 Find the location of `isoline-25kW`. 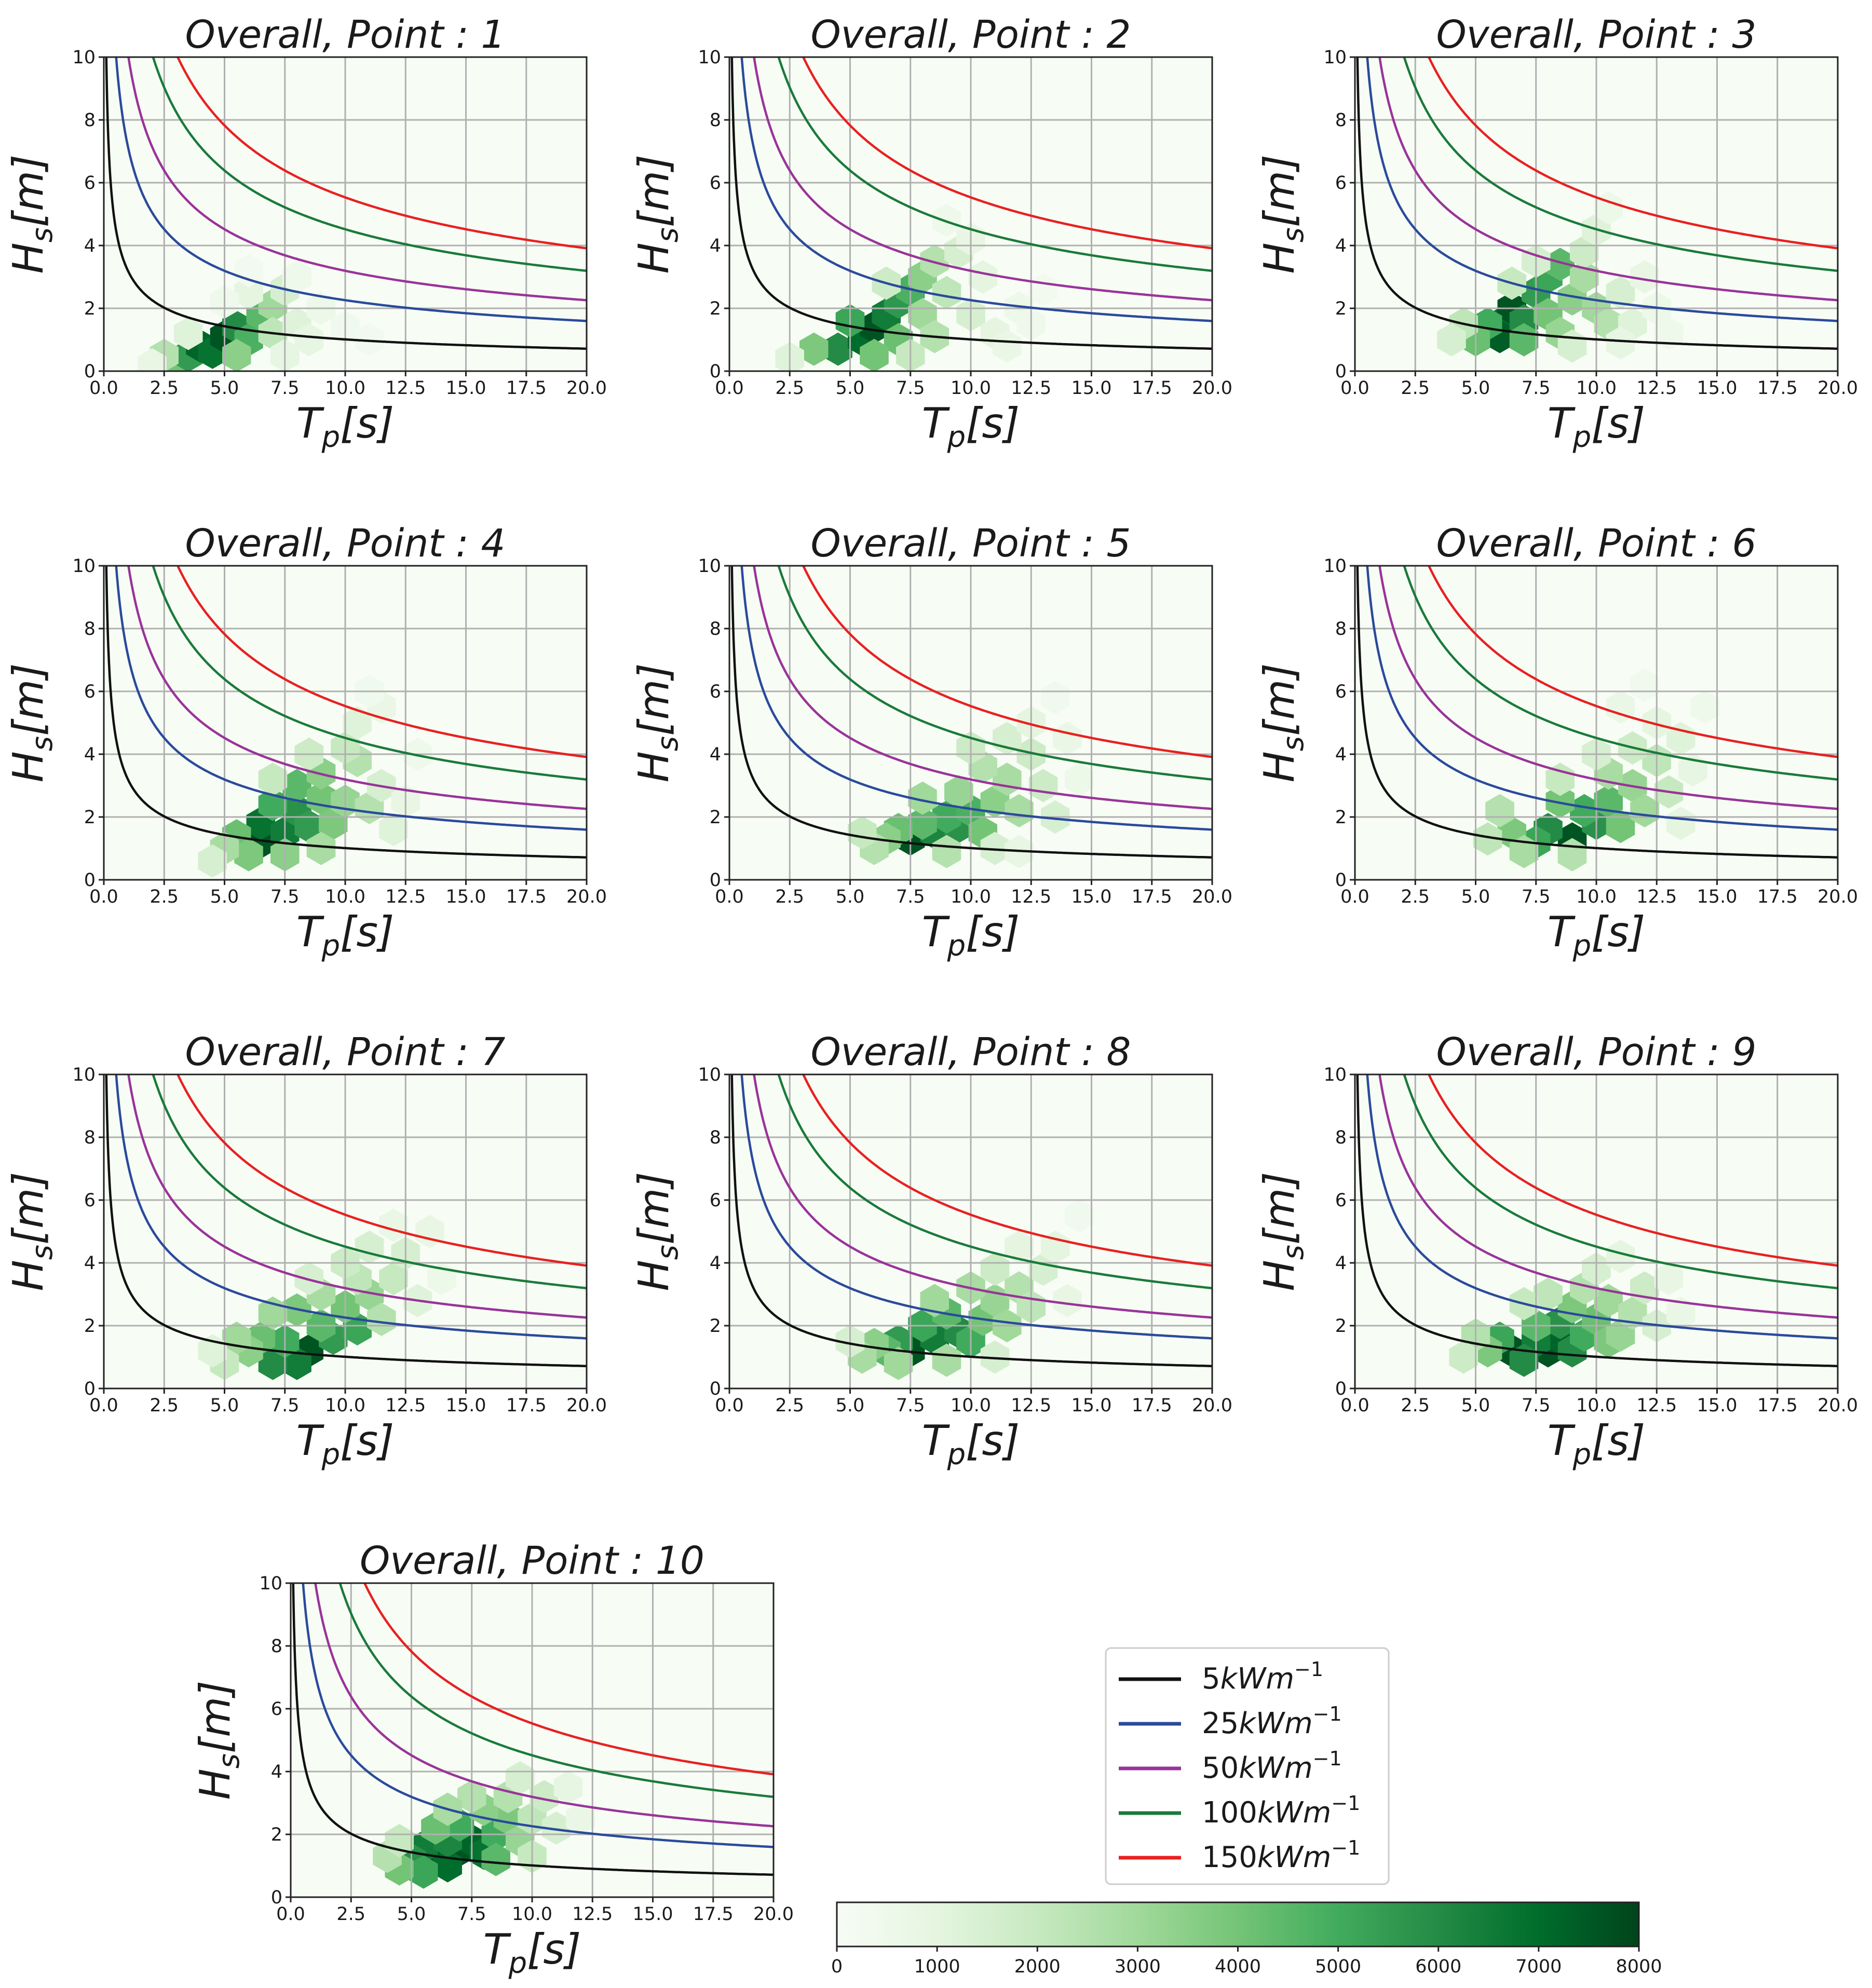

isoline-25kW is located at coordinates (351, 1207).